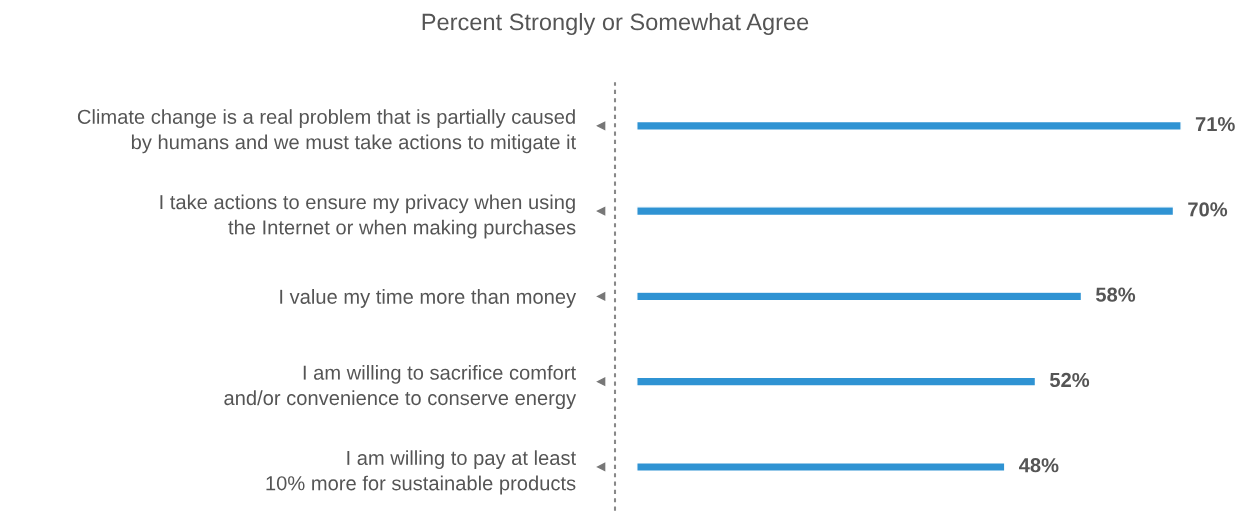 The height and width of the screenshot is (520, 1250). I want to click on y-tick-label: I value my time more than money, so click(428, 298).